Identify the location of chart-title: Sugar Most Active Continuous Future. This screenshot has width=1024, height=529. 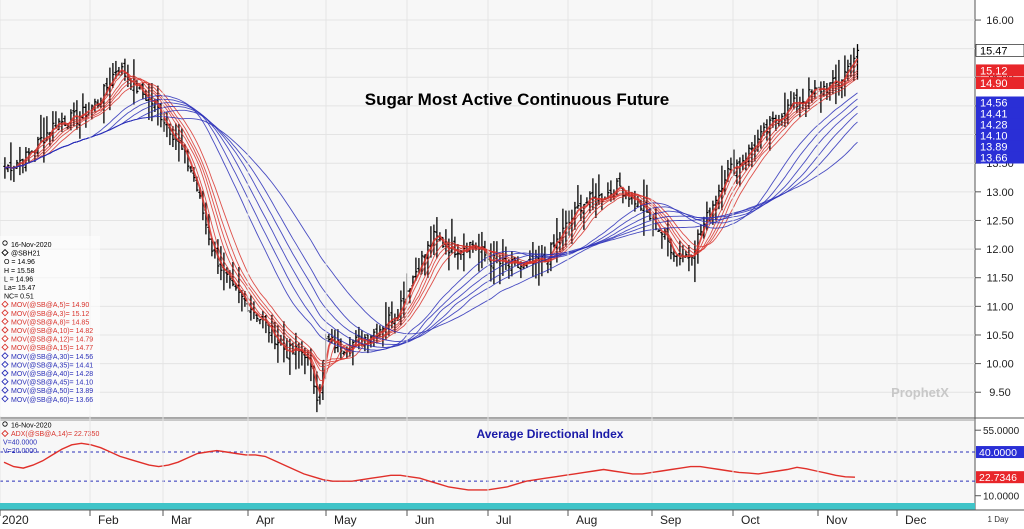
(517, 99).